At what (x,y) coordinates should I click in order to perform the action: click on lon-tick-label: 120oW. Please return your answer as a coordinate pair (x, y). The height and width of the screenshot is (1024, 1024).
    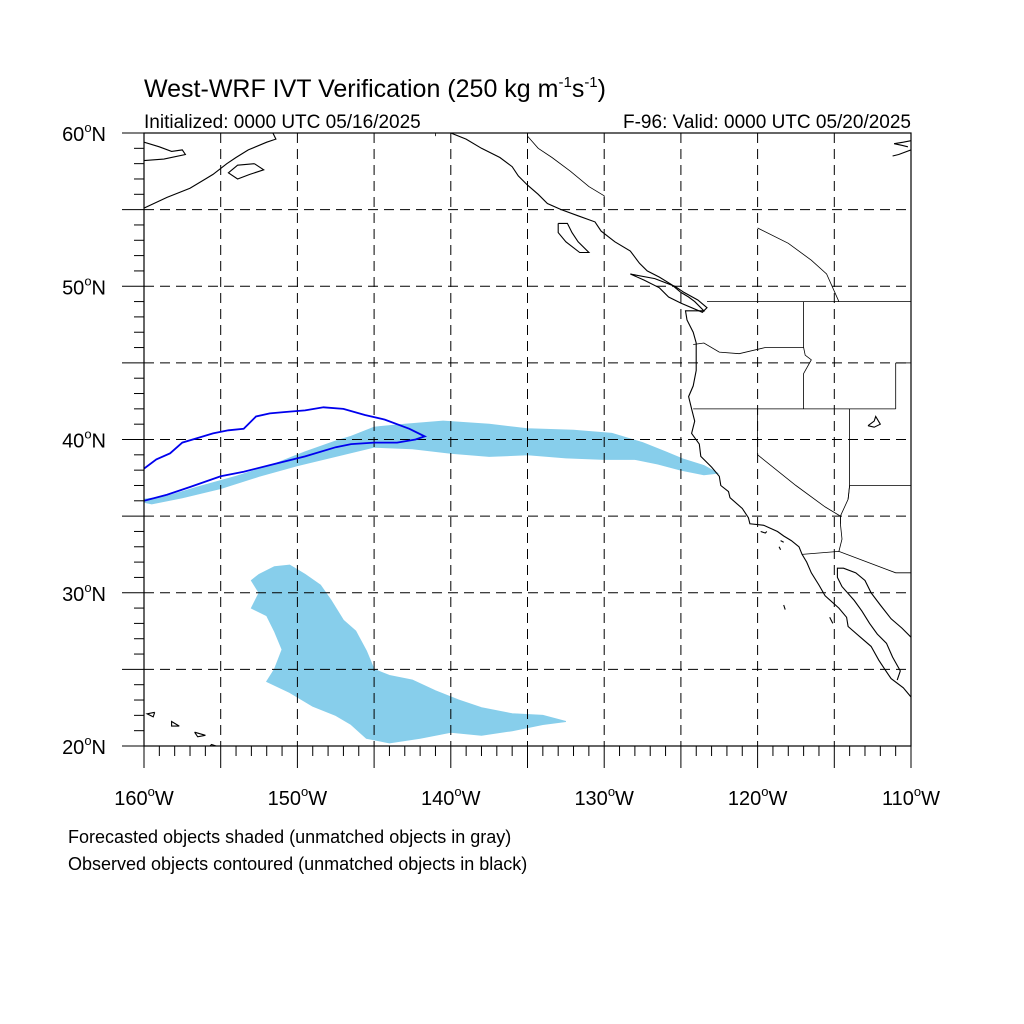
    Looking at the image, I should click on (758, 797).